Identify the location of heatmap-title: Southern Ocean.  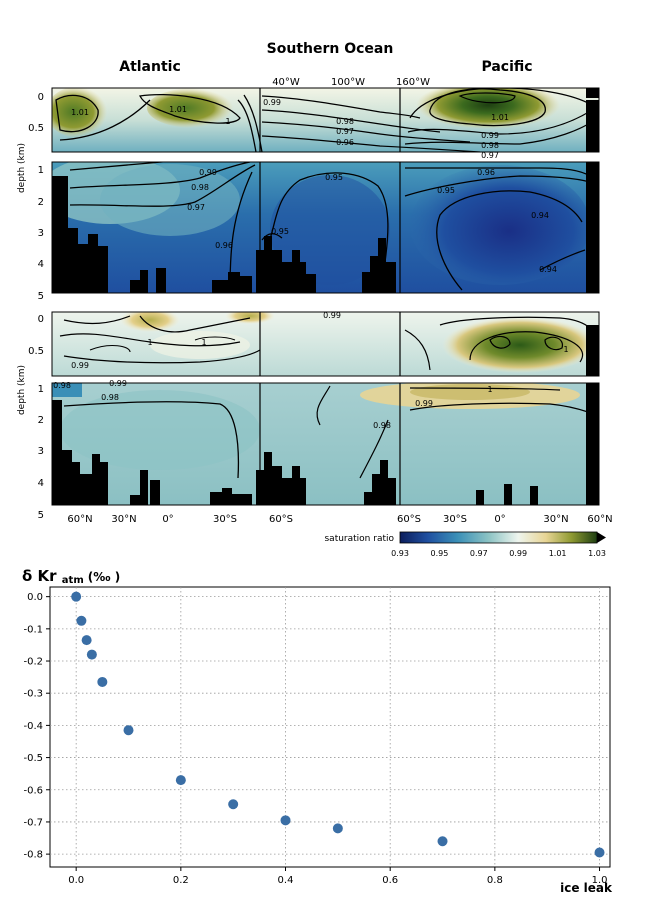
(330, 49).